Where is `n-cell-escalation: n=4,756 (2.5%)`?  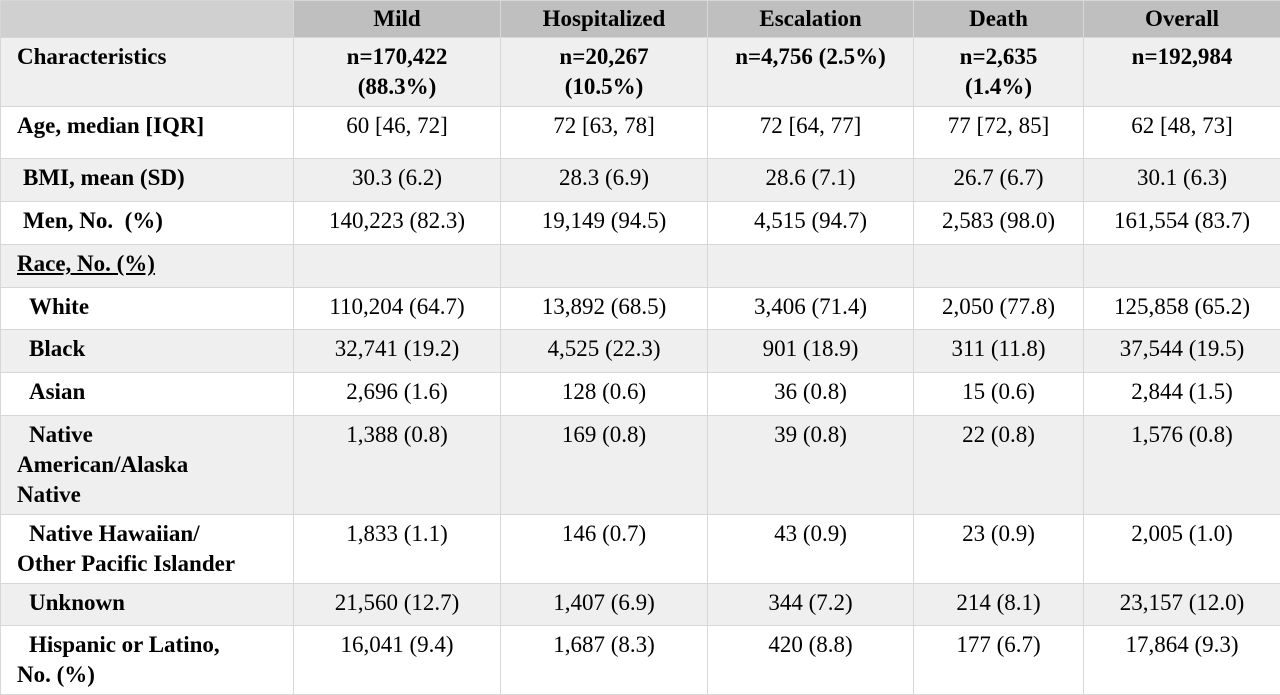 n-cell-escalation: n=4,756 (2.5%) is located at coordinates (811, 72).